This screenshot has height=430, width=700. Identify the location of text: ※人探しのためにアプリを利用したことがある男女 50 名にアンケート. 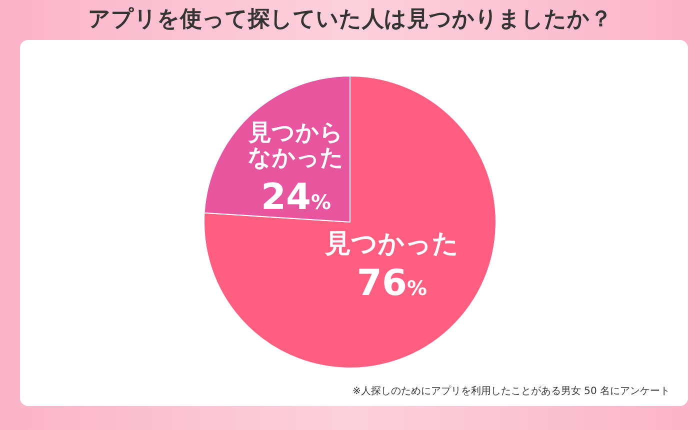
(511, 391).